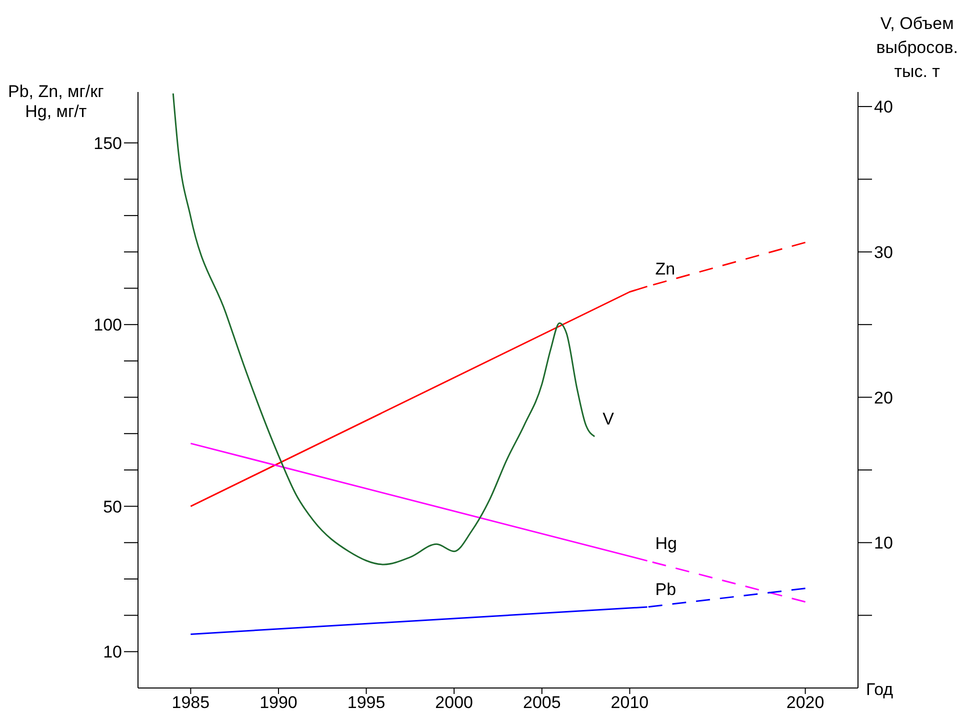 The width and height of the screenshot is (972, 722). Describe the element at coordinates (112, 506) in the screenshot. I see `y-tick-label: 50` at that location.